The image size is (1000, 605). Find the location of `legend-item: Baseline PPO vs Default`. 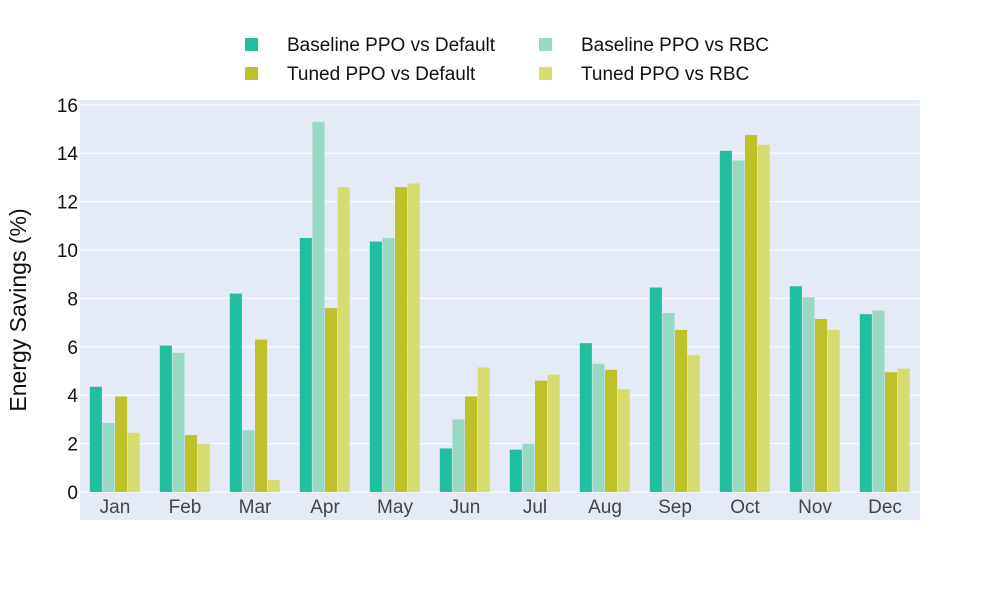

legend-item: Baseline PPO vs Default is located at coordinates (370, 45).